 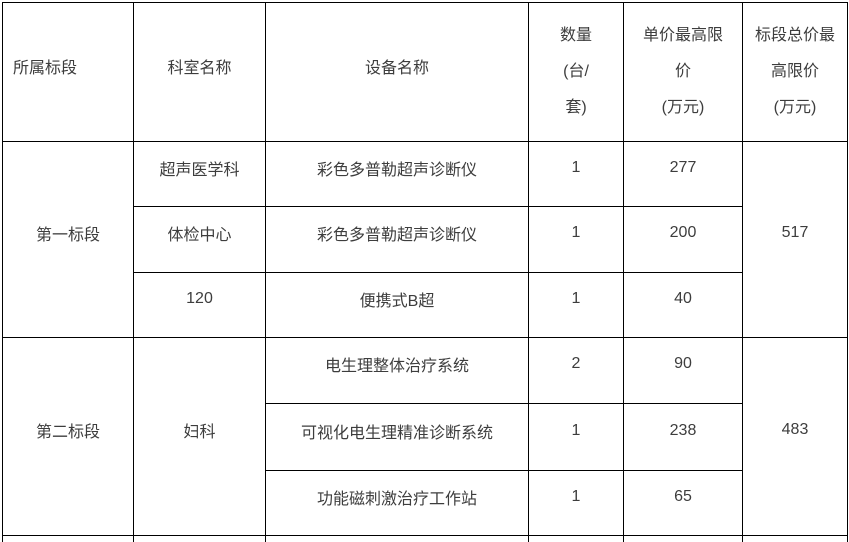 What do you see at coordinates (397, 370) in the screenshot?
I see `cell-device: 电生理整体治疗系统` at bounding box center [397, 370].